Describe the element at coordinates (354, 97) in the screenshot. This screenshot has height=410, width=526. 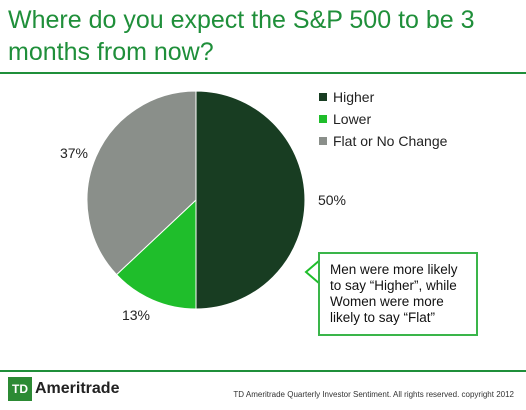
I see `legend-label-higher: Higher` at that location.